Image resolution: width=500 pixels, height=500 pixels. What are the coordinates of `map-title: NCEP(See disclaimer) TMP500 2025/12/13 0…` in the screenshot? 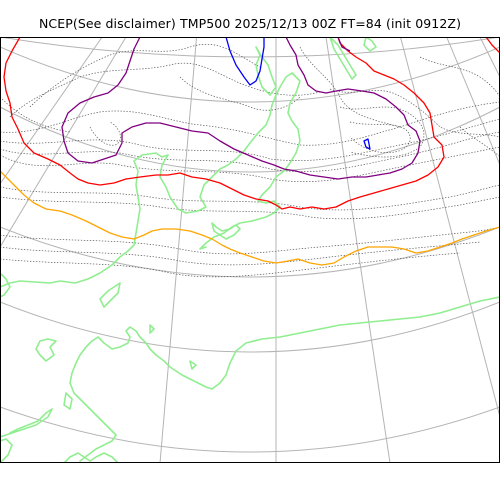 It's located at (250, 23).